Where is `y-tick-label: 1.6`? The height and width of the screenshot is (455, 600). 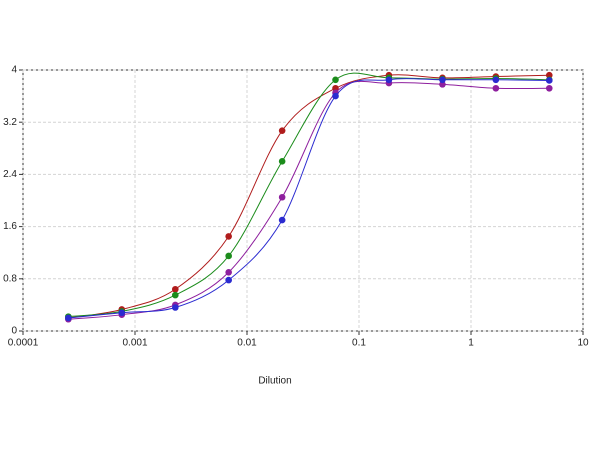
y-tick-label: 1.6 is located at coordinates (10, 226).